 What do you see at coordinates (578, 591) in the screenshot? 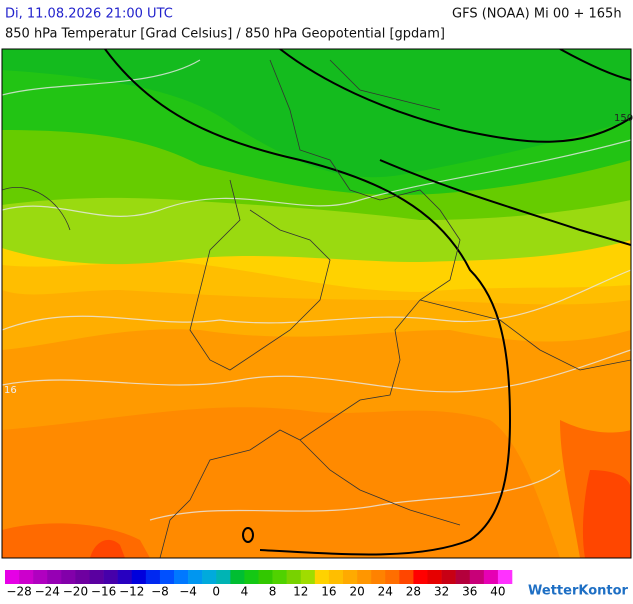
I see `brand-logo: WetterKontor` at bounding box center [578, 591].